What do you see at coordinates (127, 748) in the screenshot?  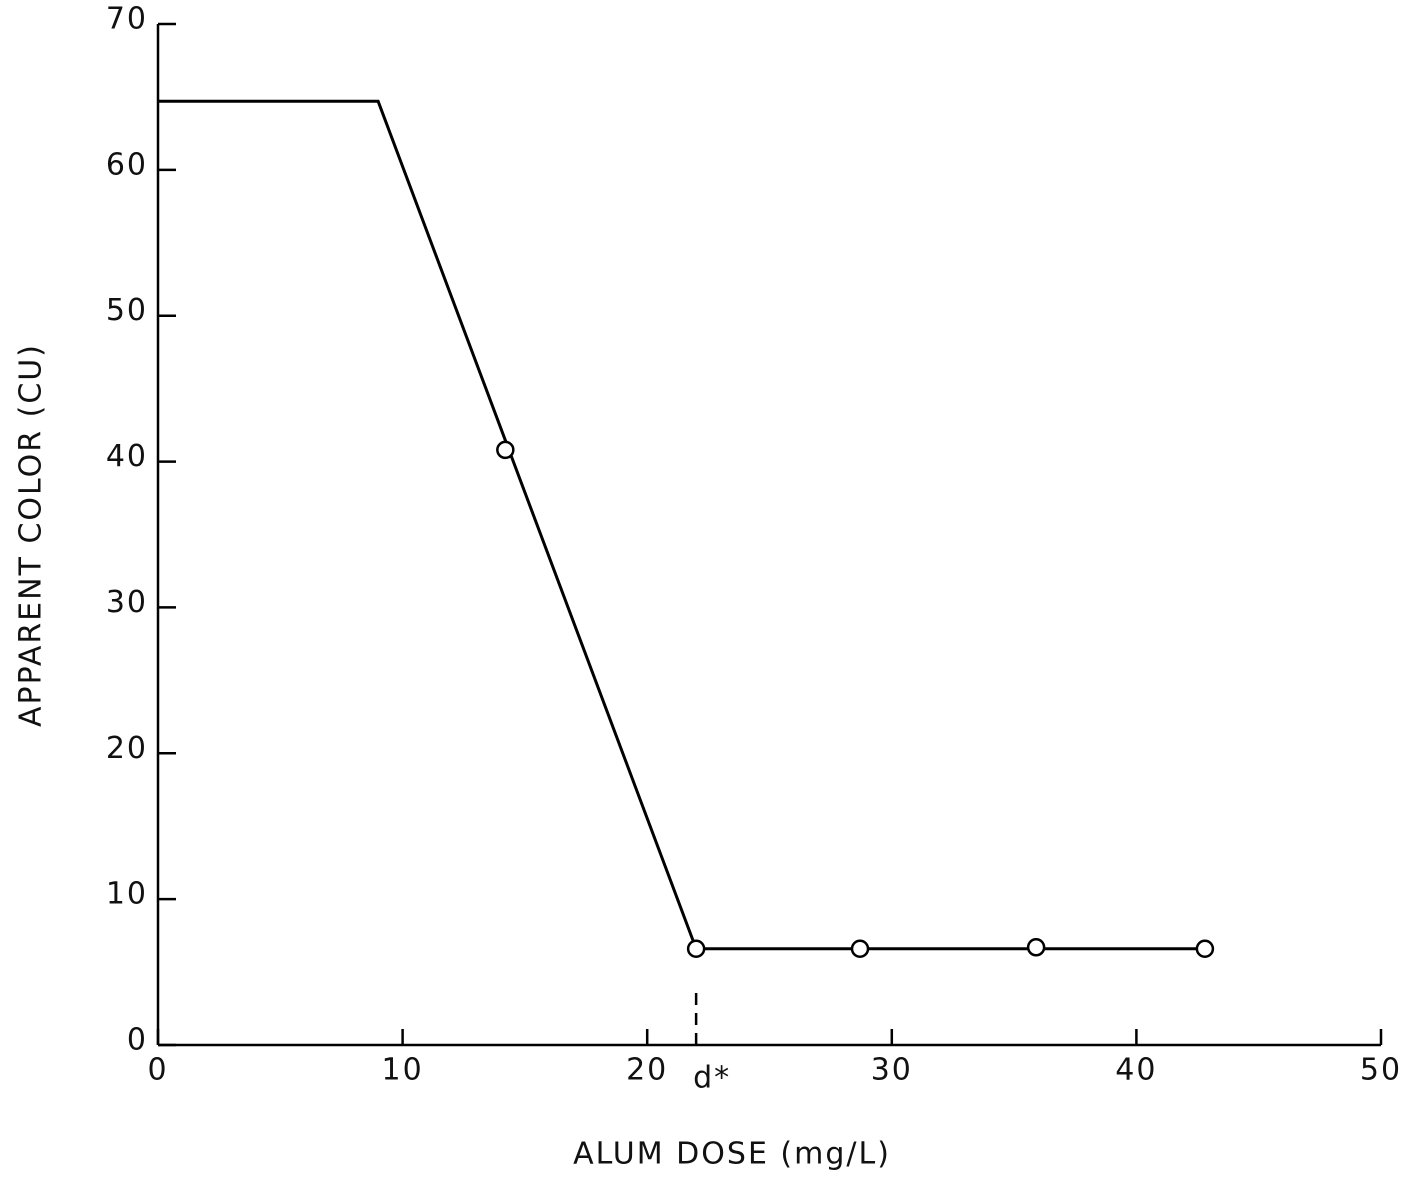 I see `y-tick-label: 20` at bounding box center [127, 748].